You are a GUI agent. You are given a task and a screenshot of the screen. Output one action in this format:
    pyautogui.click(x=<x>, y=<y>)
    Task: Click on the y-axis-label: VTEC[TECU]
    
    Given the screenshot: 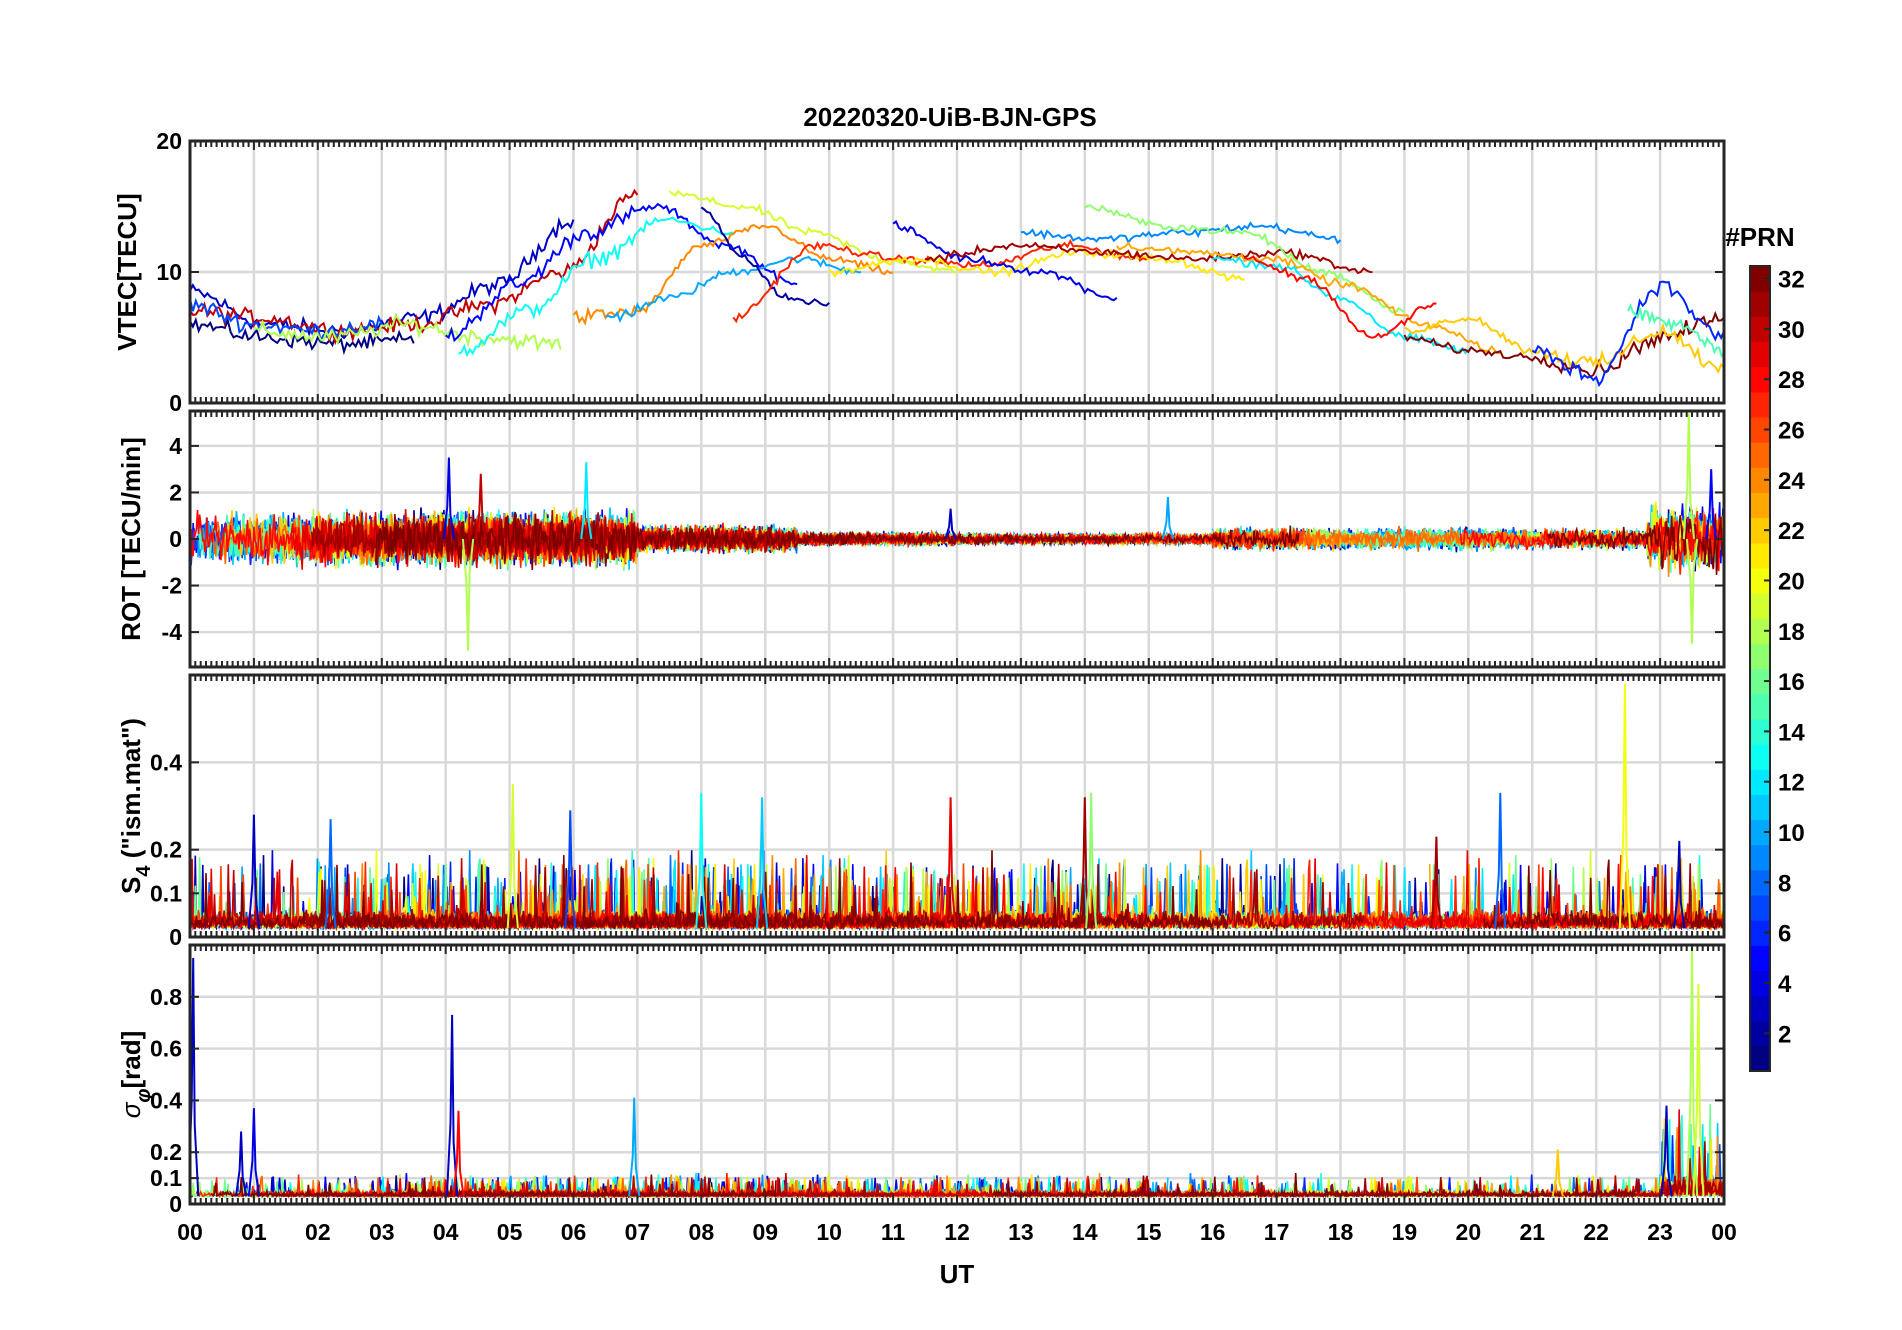 What is the action you would take?
    pyautogui.click(x=127, y=271)
    